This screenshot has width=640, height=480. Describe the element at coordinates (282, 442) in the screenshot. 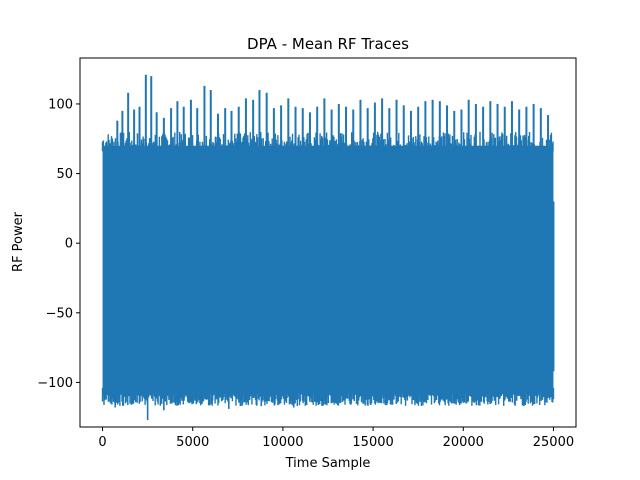

I see `x-tick-label: 10000` at that location.